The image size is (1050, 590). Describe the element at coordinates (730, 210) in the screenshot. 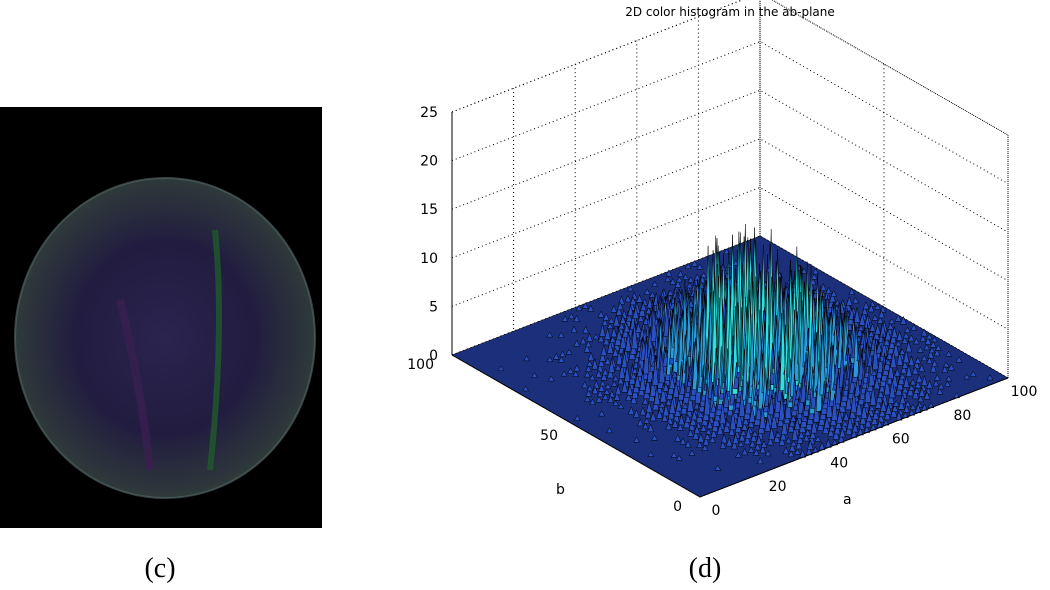

I see `grid-line` at that location.